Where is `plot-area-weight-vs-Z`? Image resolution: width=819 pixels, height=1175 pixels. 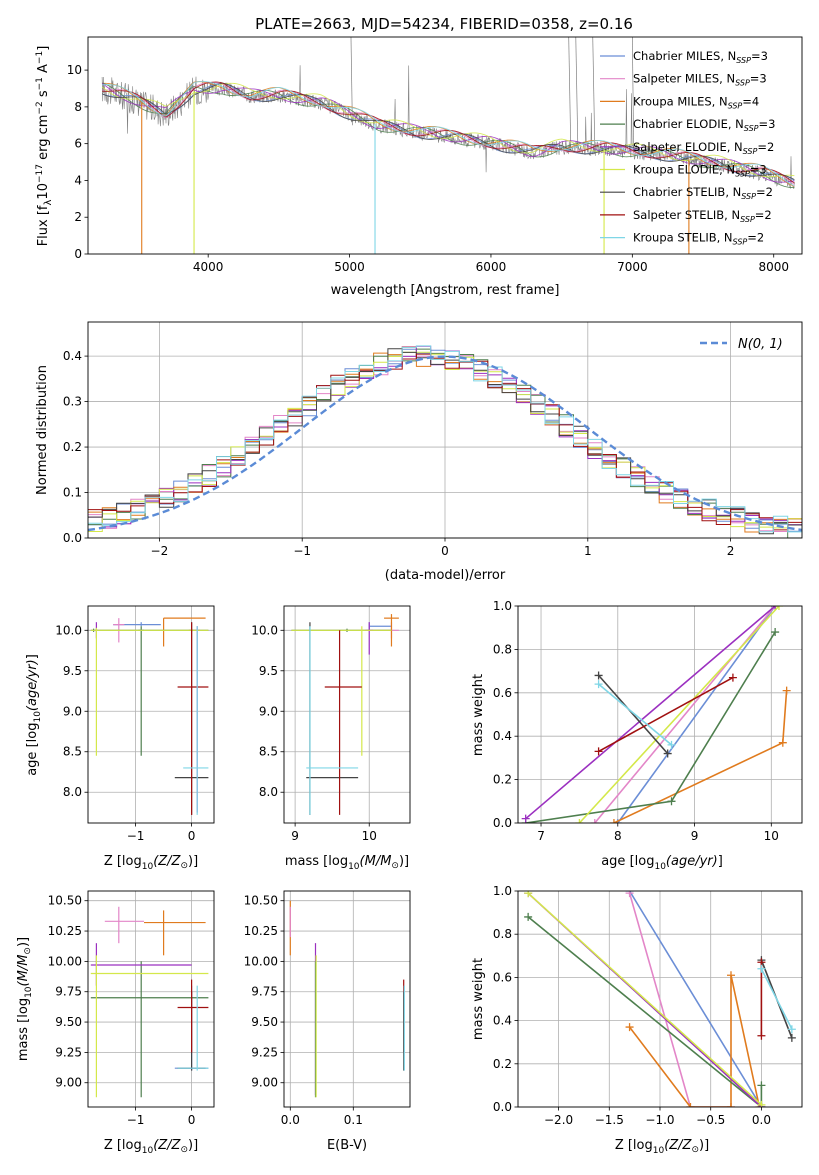 plot-area-weight-vs-Z is located at coordinates (660, 999).